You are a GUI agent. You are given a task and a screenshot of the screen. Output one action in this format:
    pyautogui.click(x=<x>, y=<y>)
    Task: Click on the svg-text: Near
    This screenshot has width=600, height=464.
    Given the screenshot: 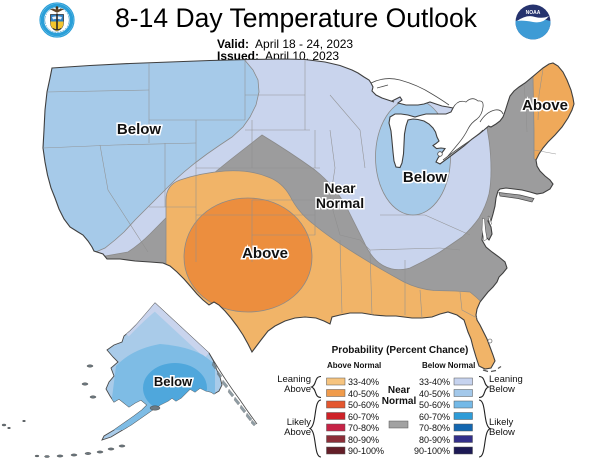 What is the action you would take?
    pyautogui.click(x=340, y=188)
    